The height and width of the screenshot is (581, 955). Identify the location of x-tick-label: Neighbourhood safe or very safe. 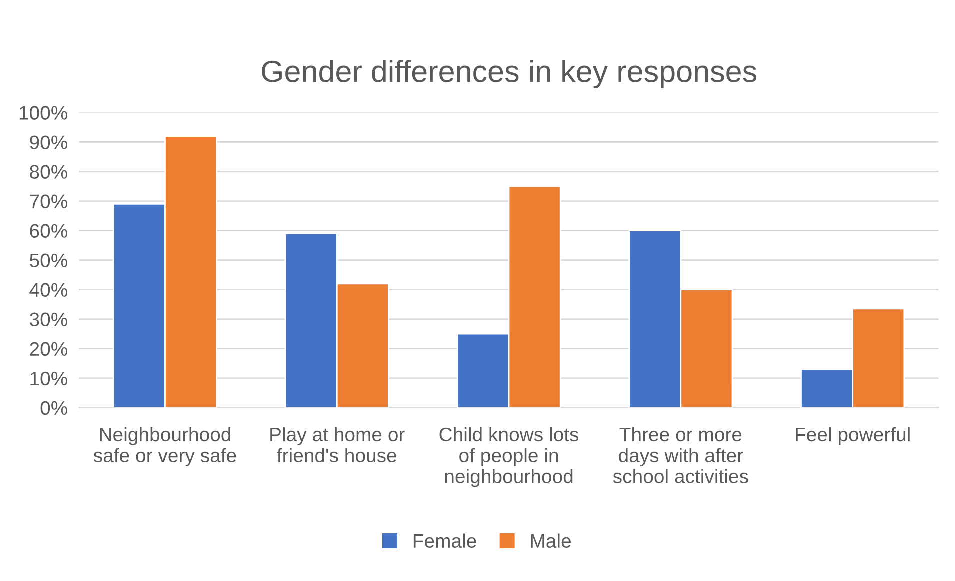
(165, 446).